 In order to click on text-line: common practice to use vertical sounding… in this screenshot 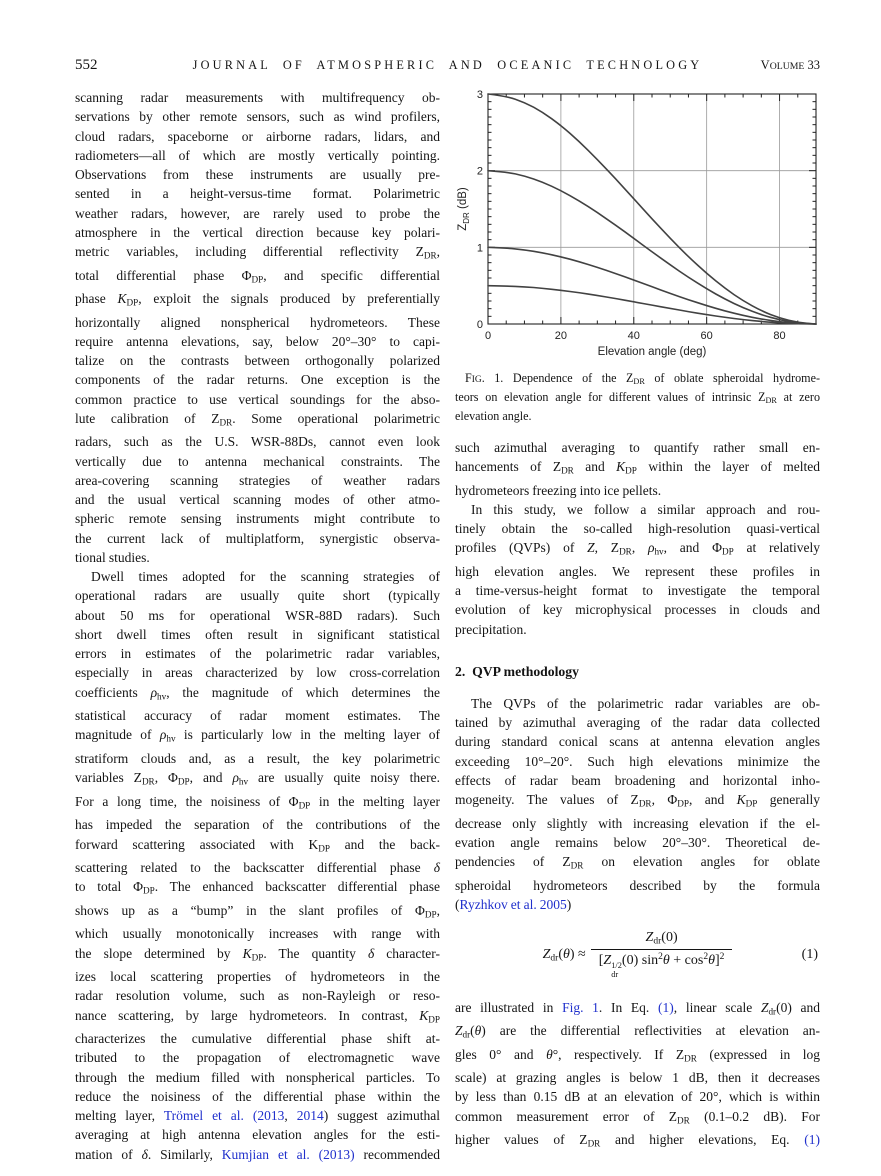, I will do `click(257, 399)`.